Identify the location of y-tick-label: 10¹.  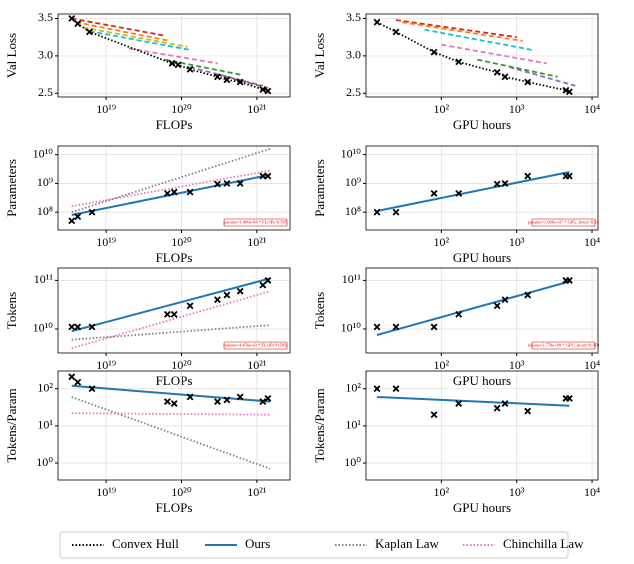
(45, 425).